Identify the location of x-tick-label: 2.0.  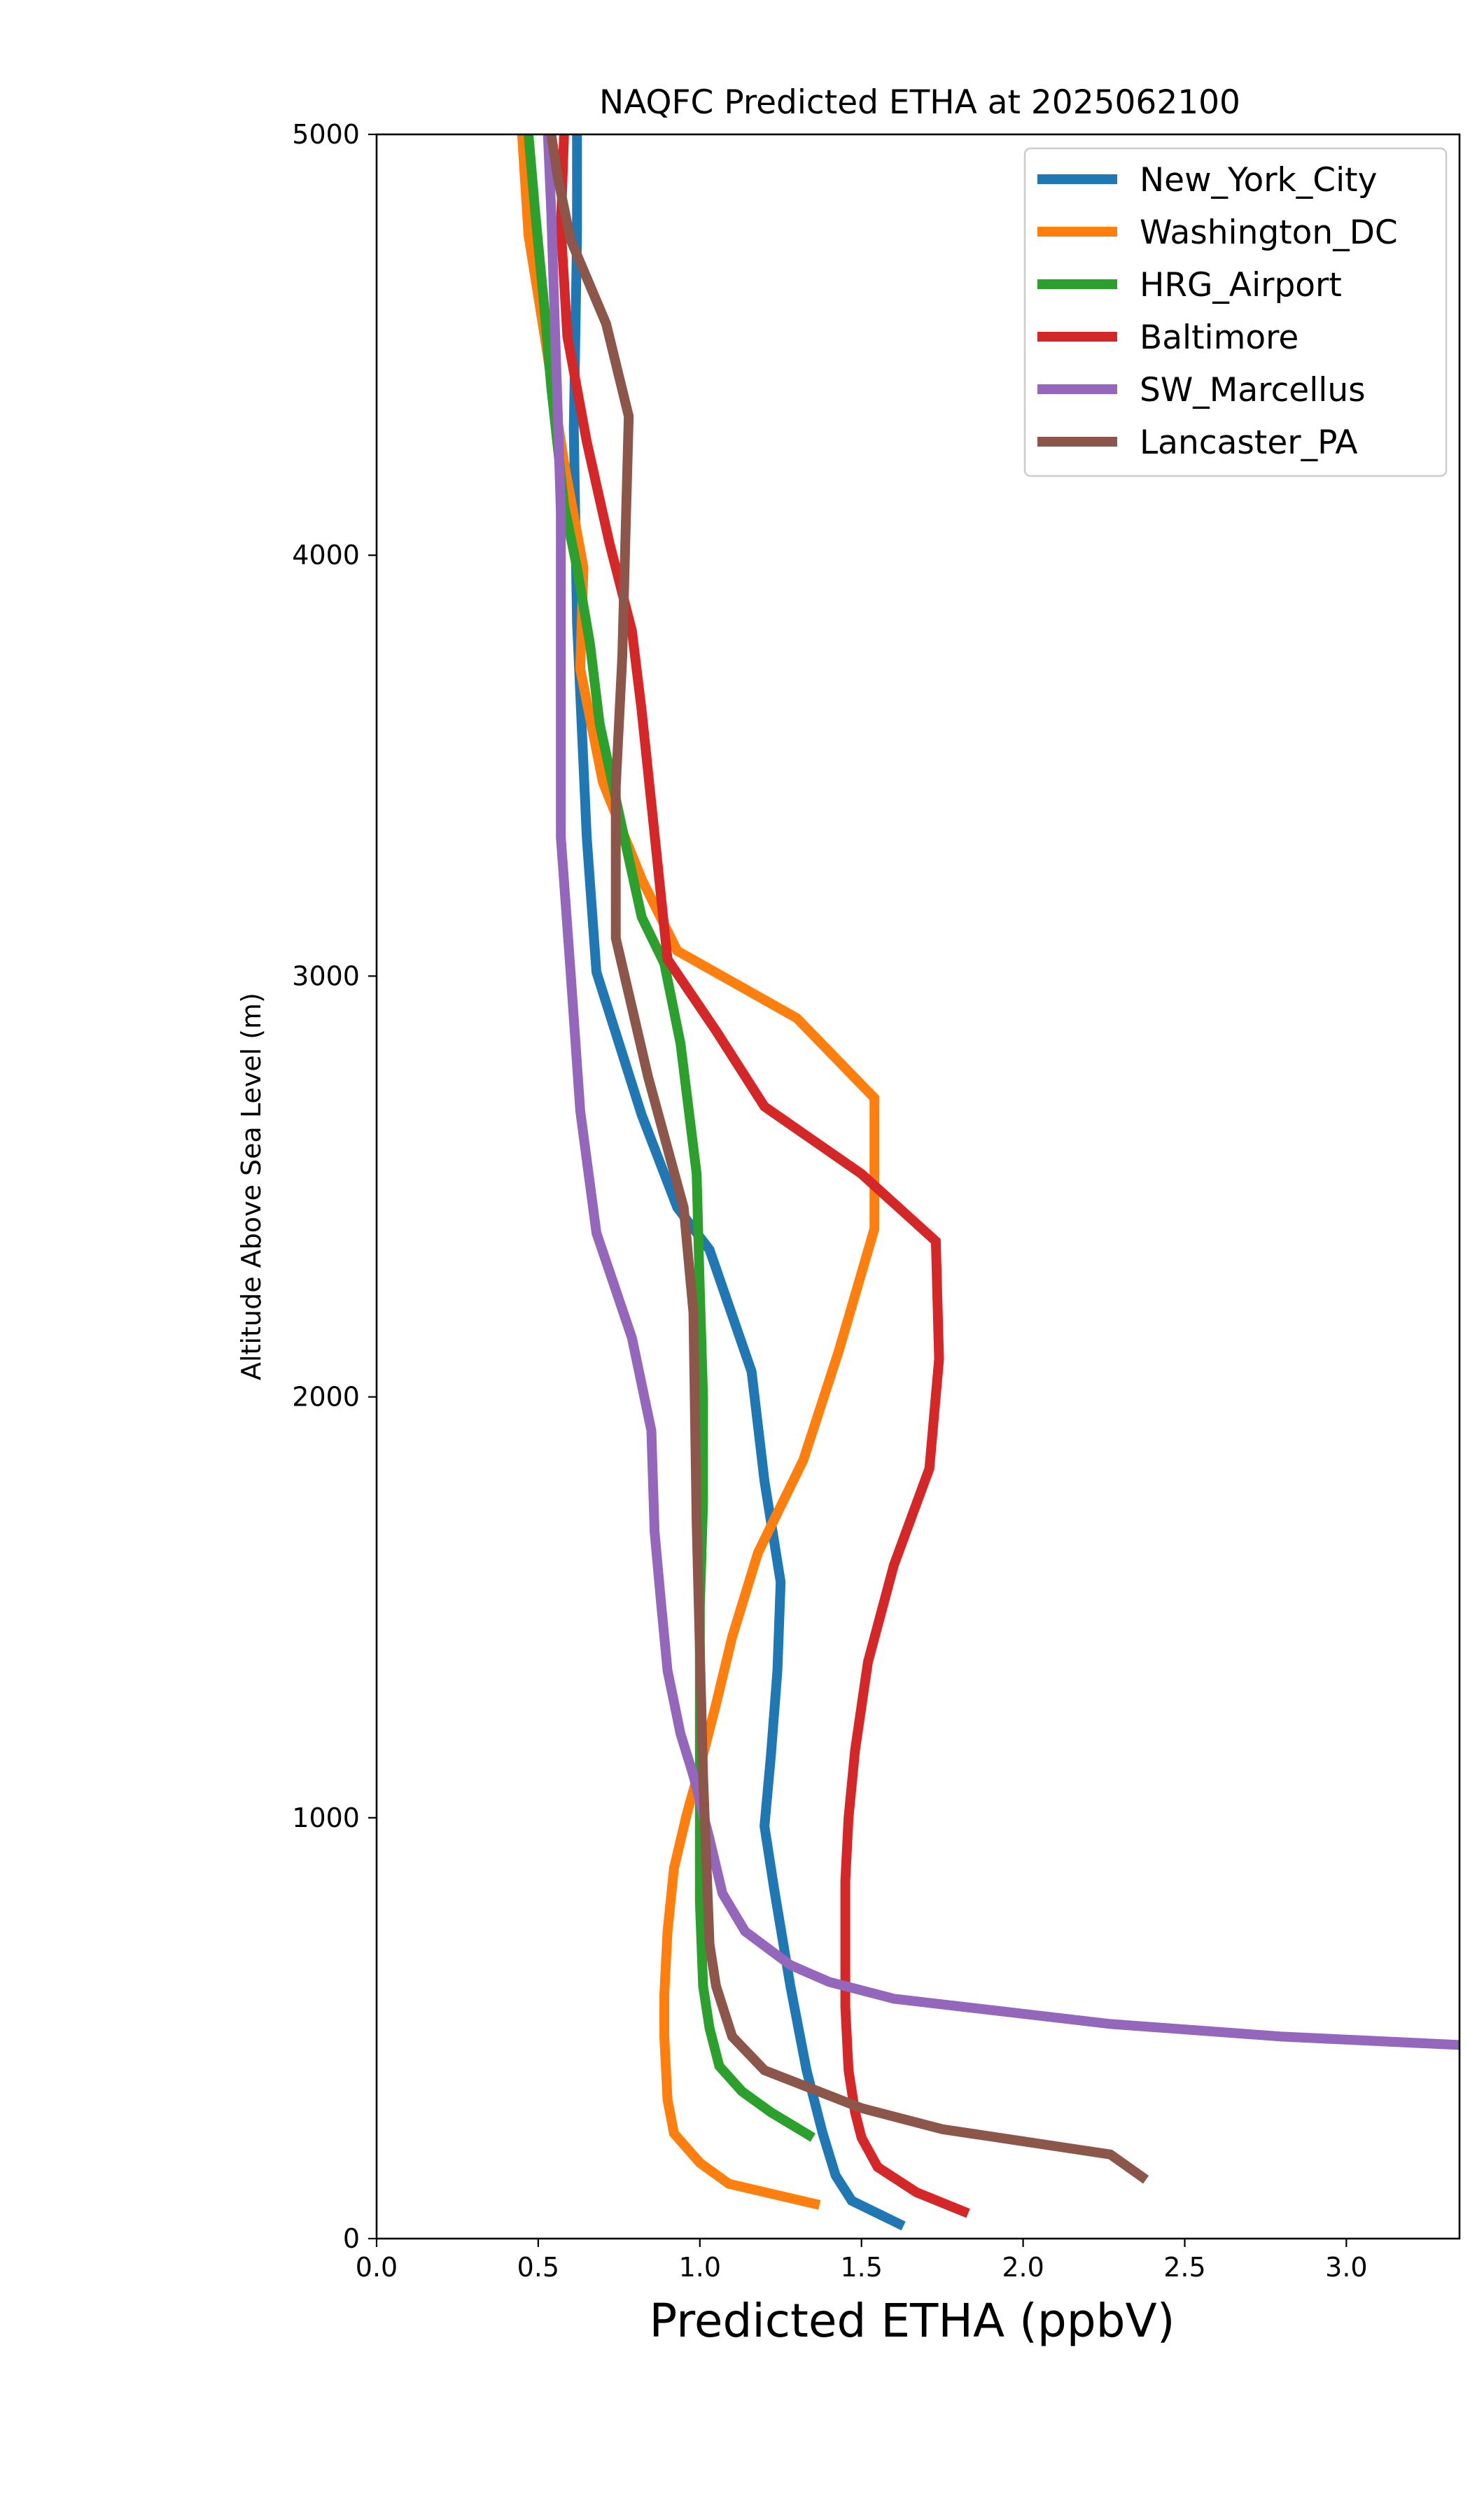
(1023, 2267).